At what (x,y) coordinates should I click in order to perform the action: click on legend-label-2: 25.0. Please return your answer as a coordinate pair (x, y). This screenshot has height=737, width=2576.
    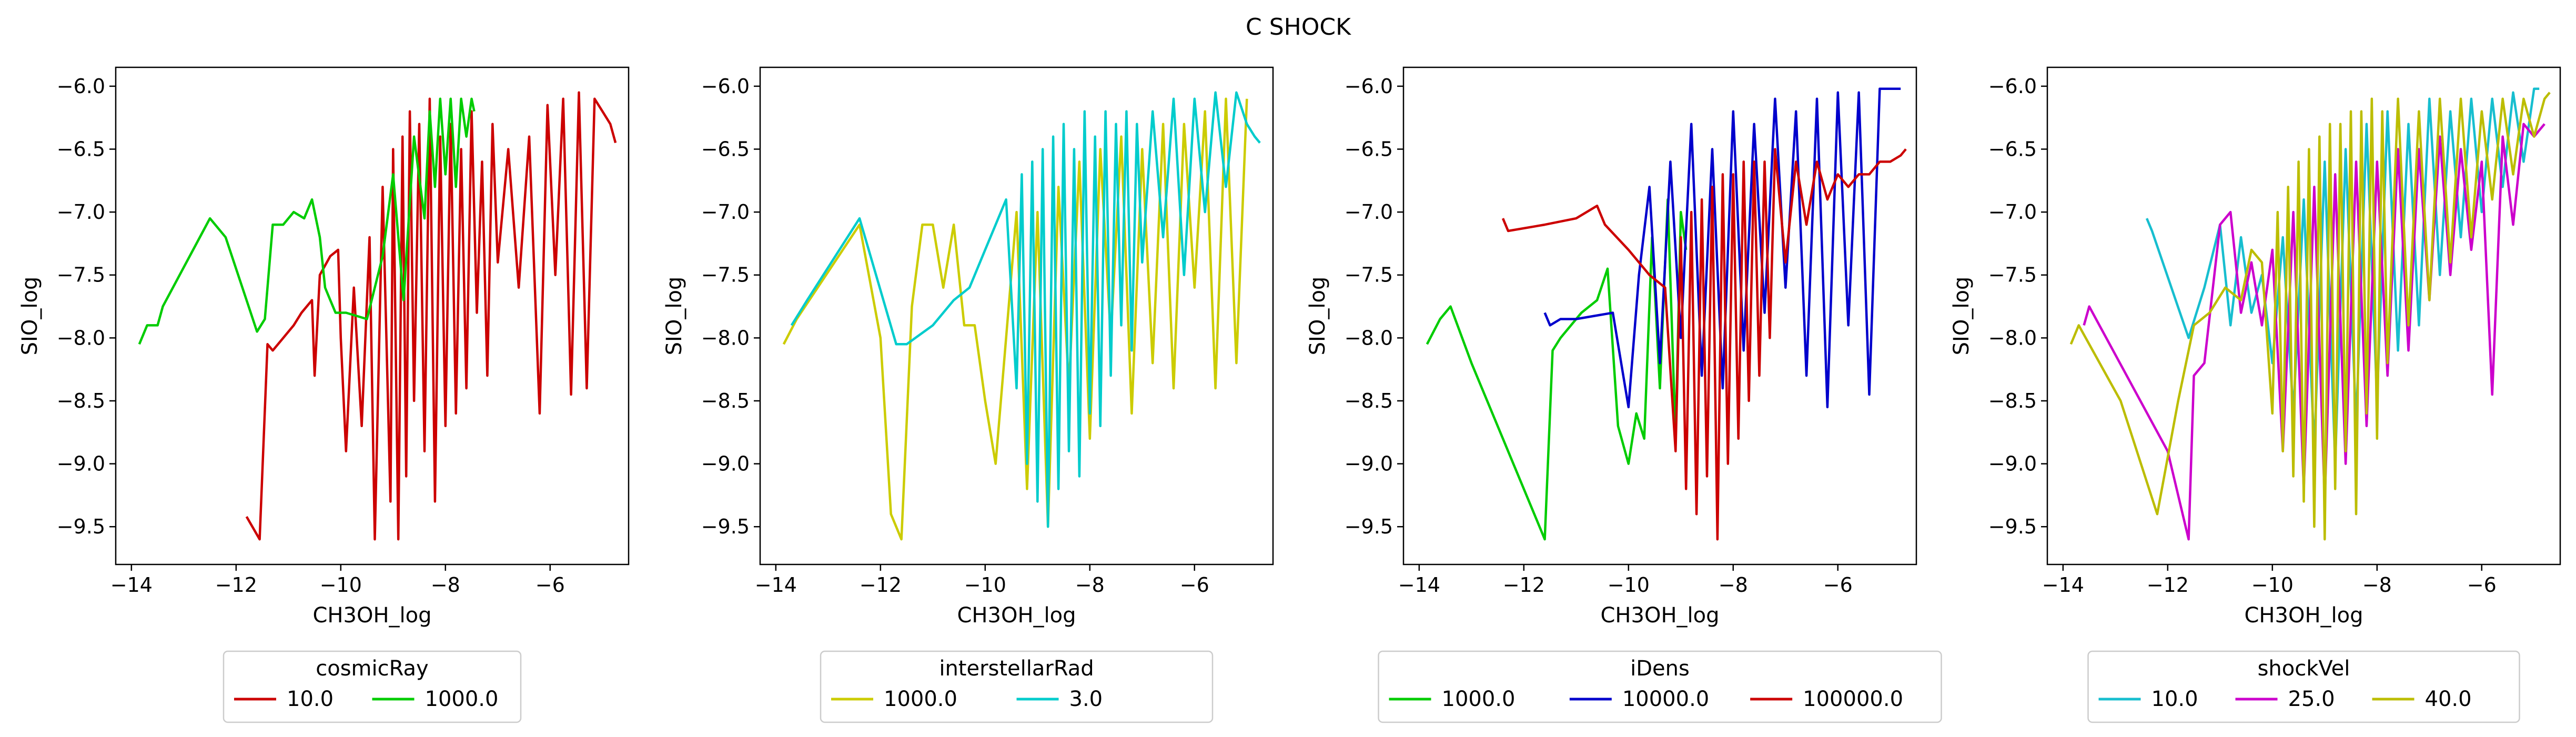
    Looking at the image, I should click on (2311, 699).